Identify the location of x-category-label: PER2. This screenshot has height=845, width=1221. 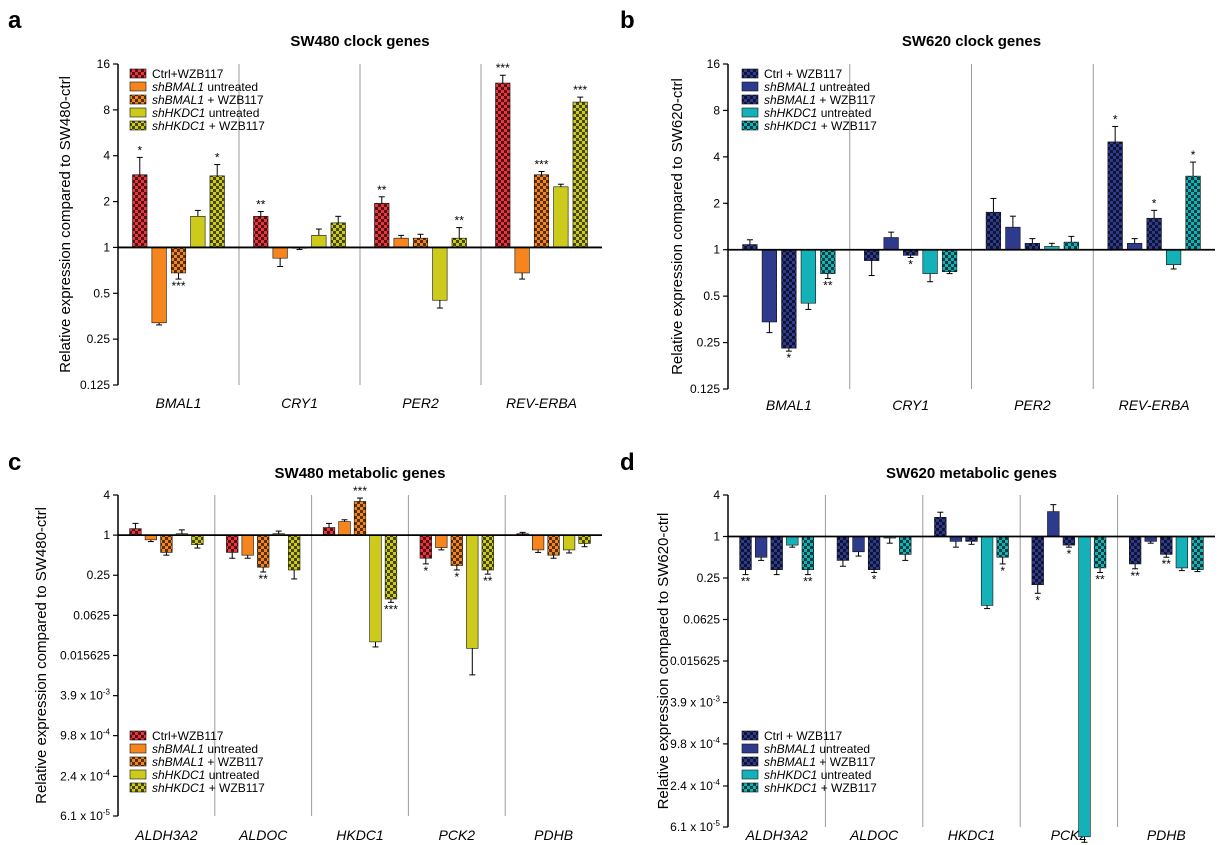
(1032, 405).